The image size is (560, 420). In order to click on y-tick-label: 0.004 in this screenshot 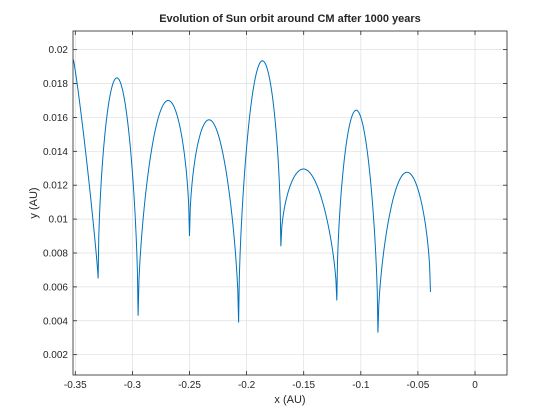, I will do `click(55, 321)`.